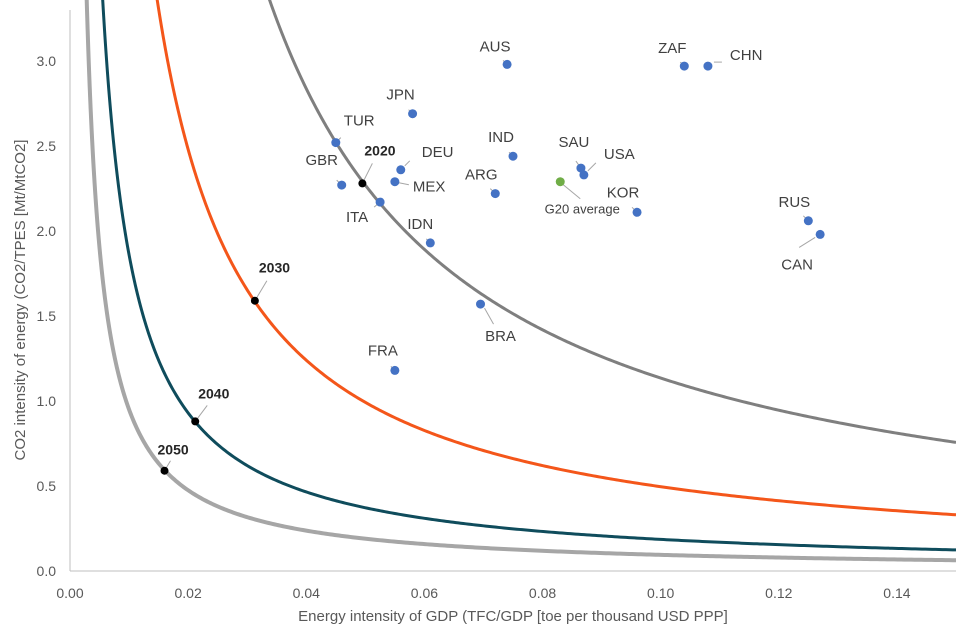  Describe the element at coordinates (188, 593) in the screenshot. I see `x-tick-label: 0.02` at that location.